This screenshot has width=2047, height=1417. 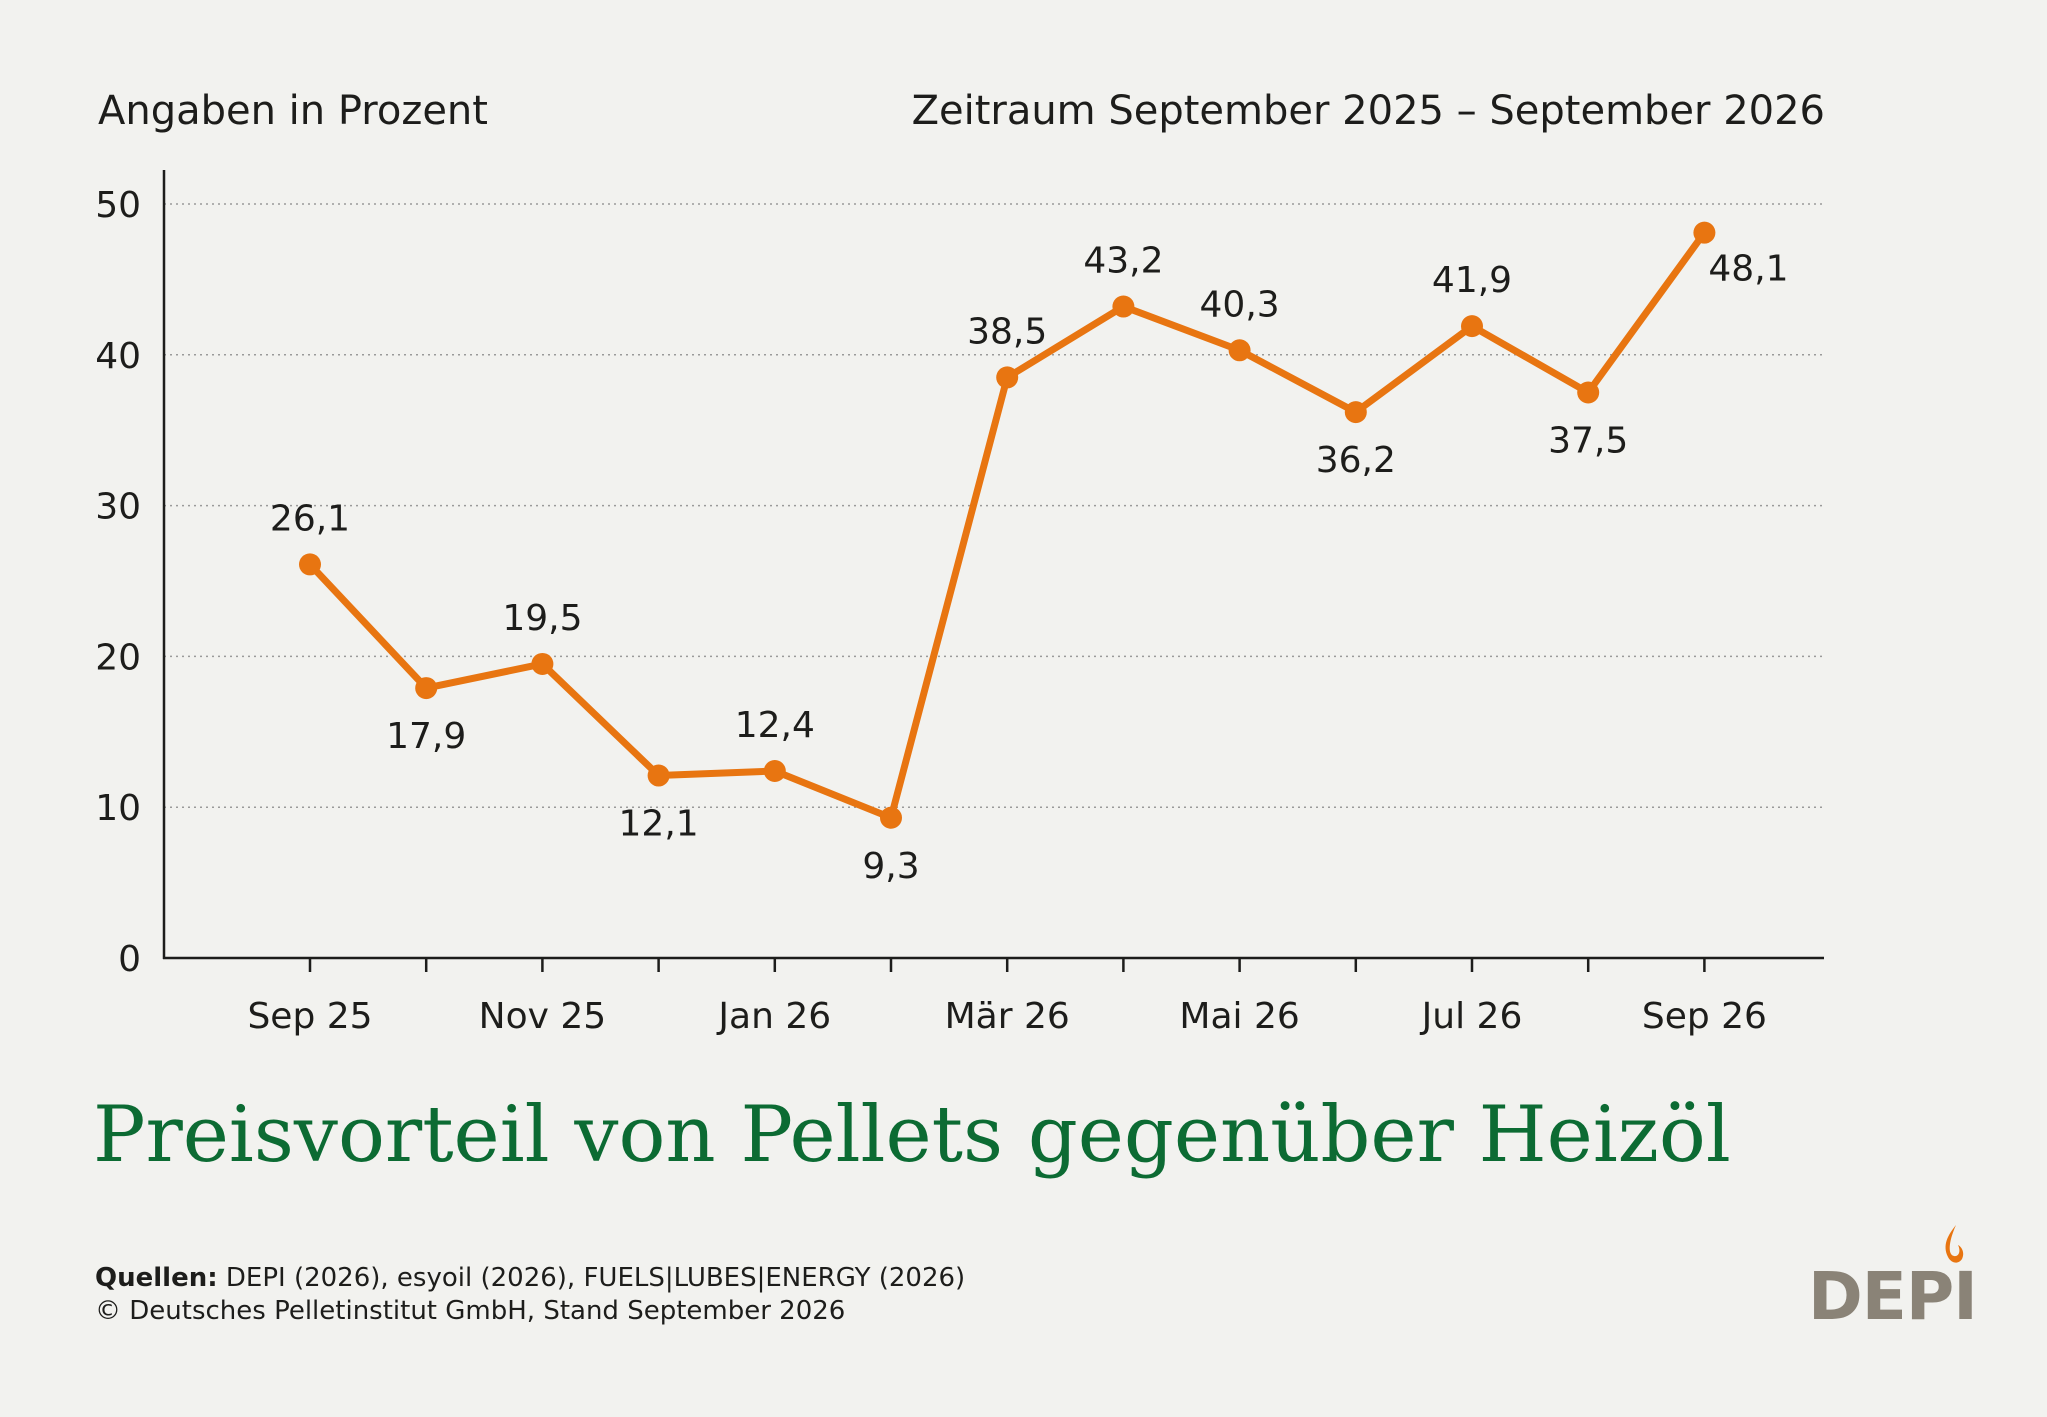 I want to click on x-tick-label: Sep 25, so click(x=309, y=1016).